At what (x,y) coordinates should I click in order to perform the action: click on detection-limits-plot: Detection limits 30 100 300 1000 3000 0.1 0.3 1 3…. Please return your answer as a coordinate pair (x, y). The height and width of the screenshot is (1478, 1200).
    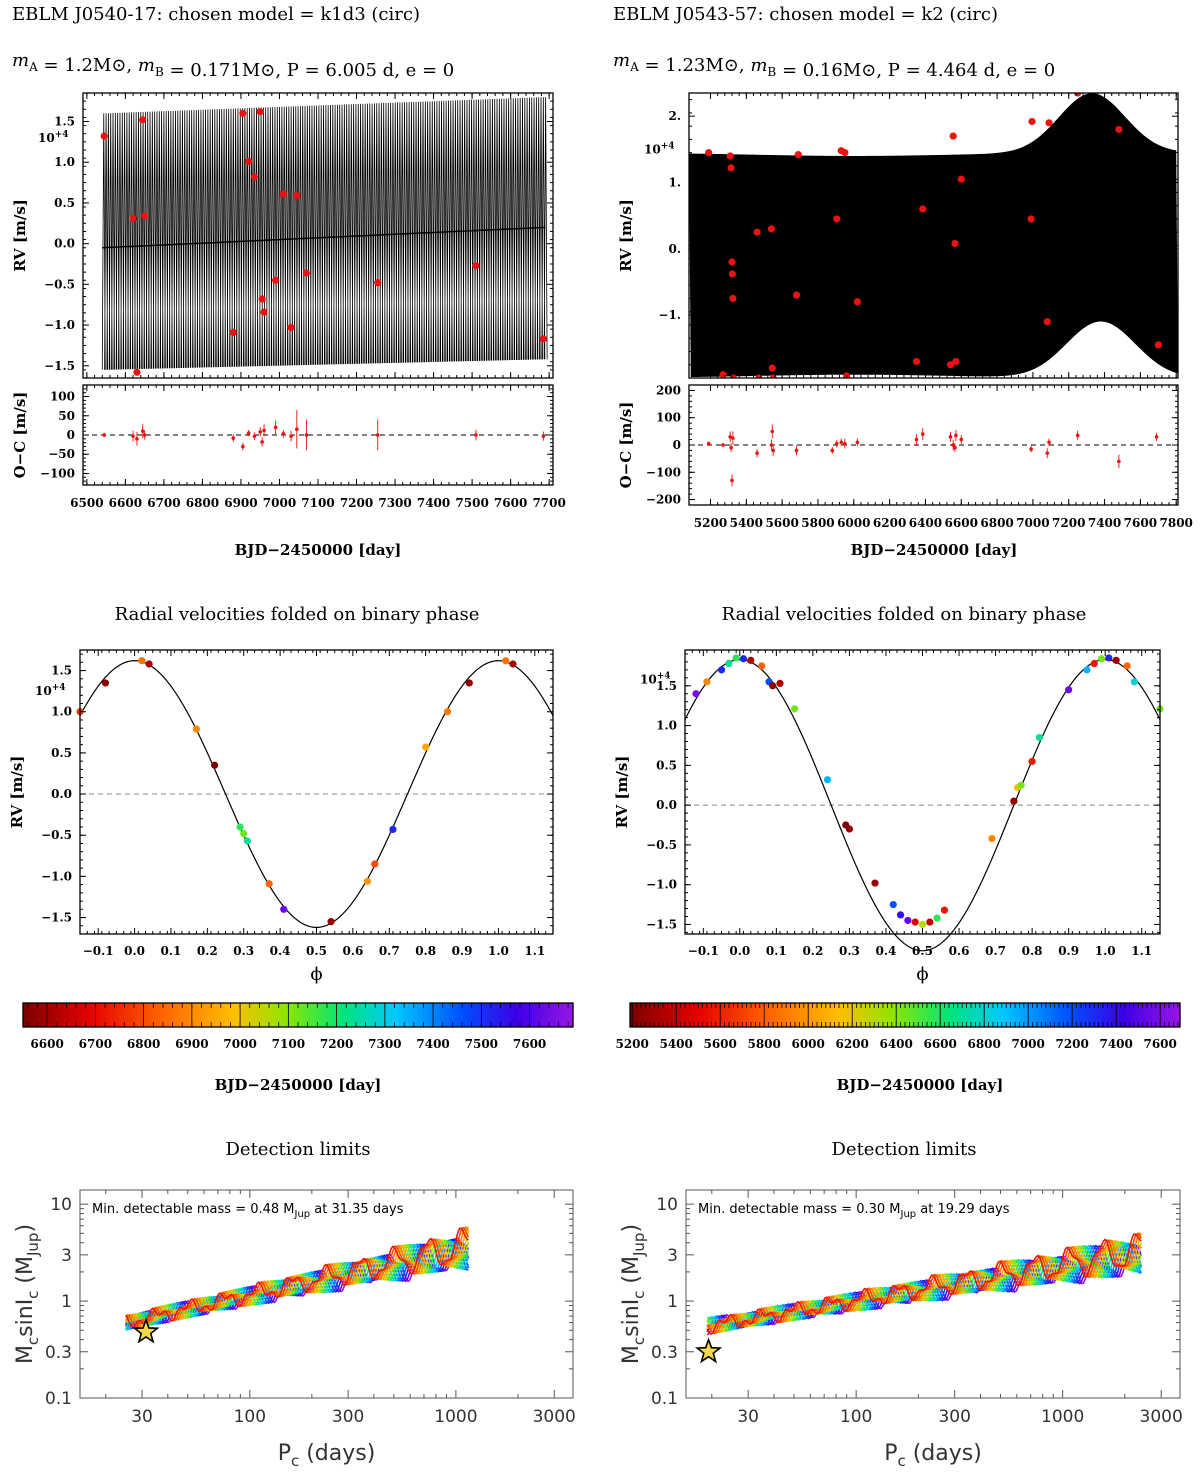
    Looking at the image, I should click on (901, 1304).